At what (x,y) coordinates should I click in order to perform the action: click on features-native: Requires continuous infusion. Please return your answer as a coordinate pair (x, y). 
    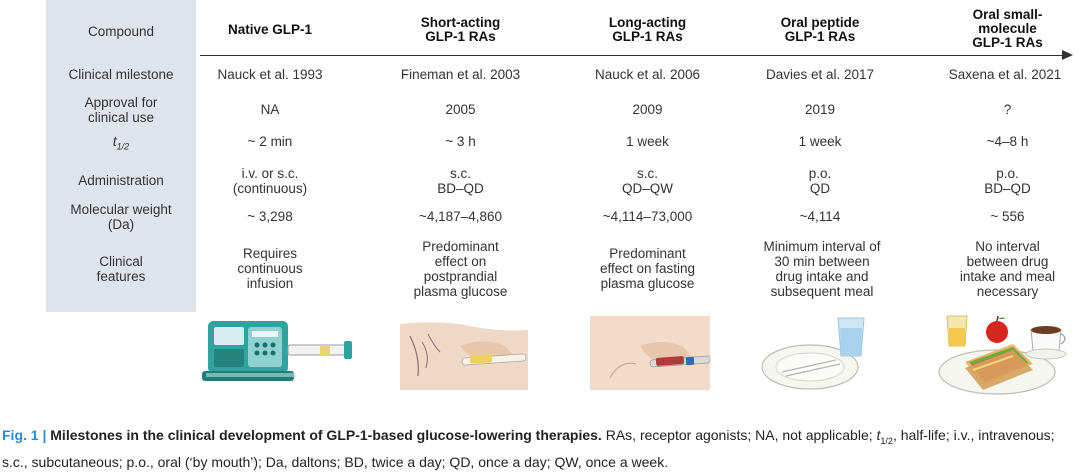
    Looking at the image, I should click on (270, 268).